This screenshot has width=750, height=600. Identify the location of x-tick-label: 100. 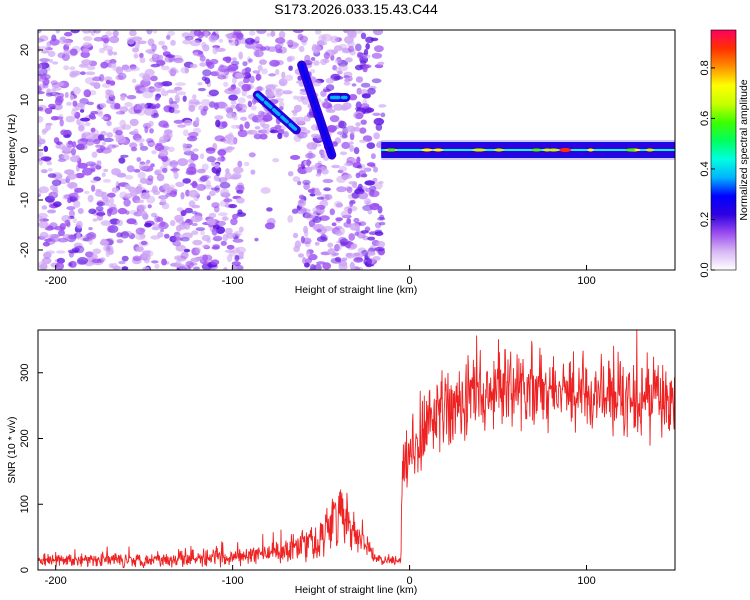
(586, 581).